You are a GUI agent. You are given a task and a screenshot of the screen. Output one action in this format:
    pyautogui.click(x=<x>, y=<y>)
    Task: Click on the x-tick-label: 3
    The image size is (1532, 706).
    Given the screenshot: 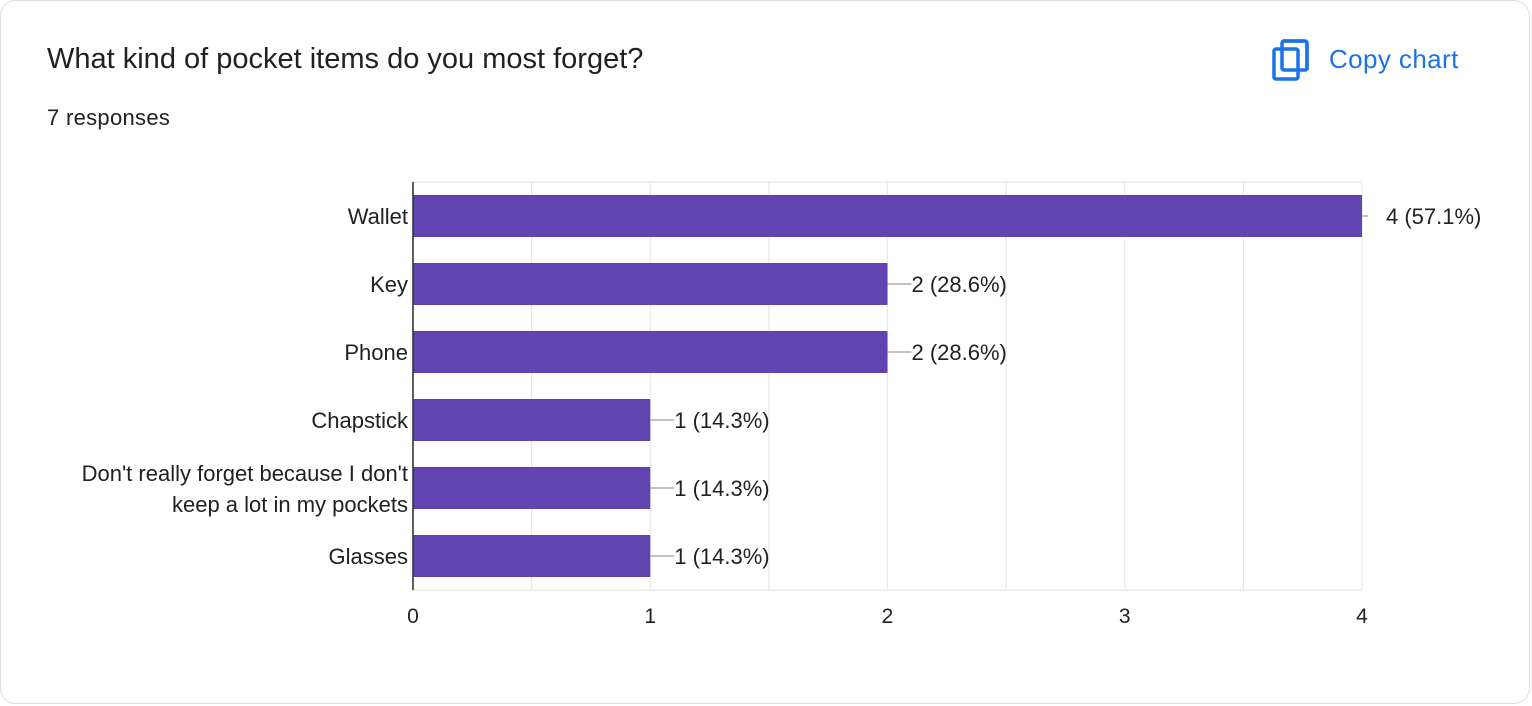 What is the action you would take?
    pyautogui.click(x=1125, y=616)
    